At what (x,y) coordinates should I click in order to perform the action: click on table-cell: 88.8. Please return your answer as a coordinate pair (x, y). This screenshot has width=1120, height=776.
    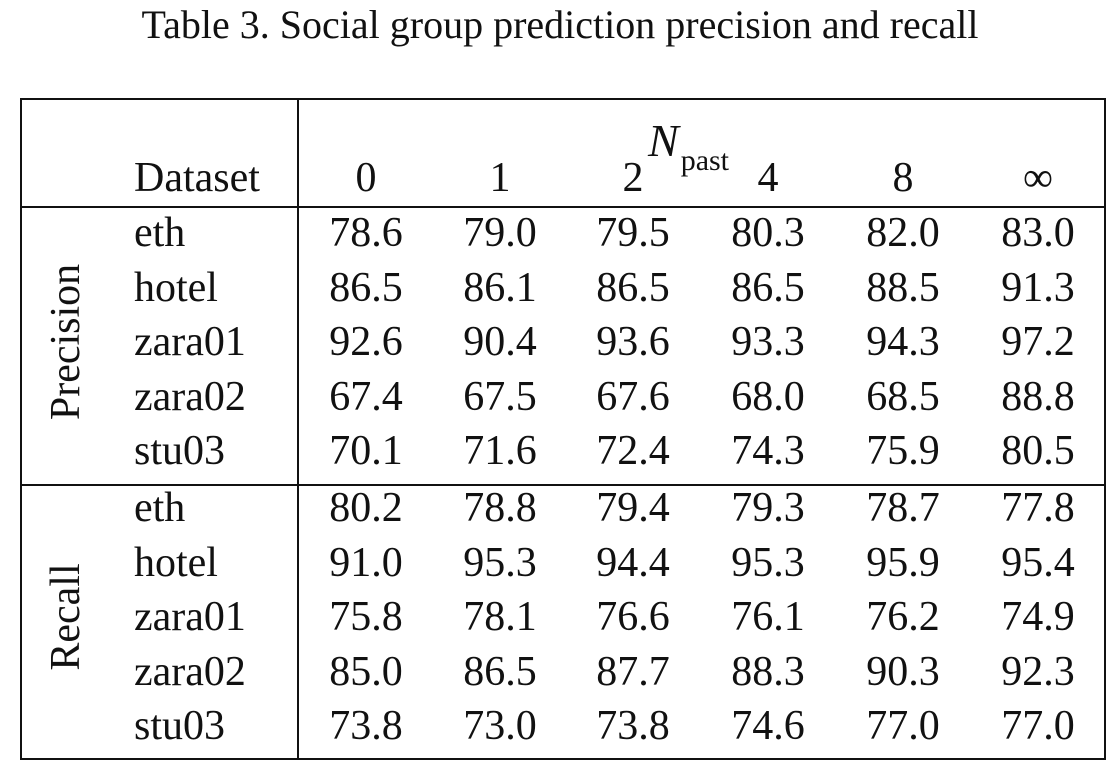
    Looking at the image, I should click on (1038, 396).